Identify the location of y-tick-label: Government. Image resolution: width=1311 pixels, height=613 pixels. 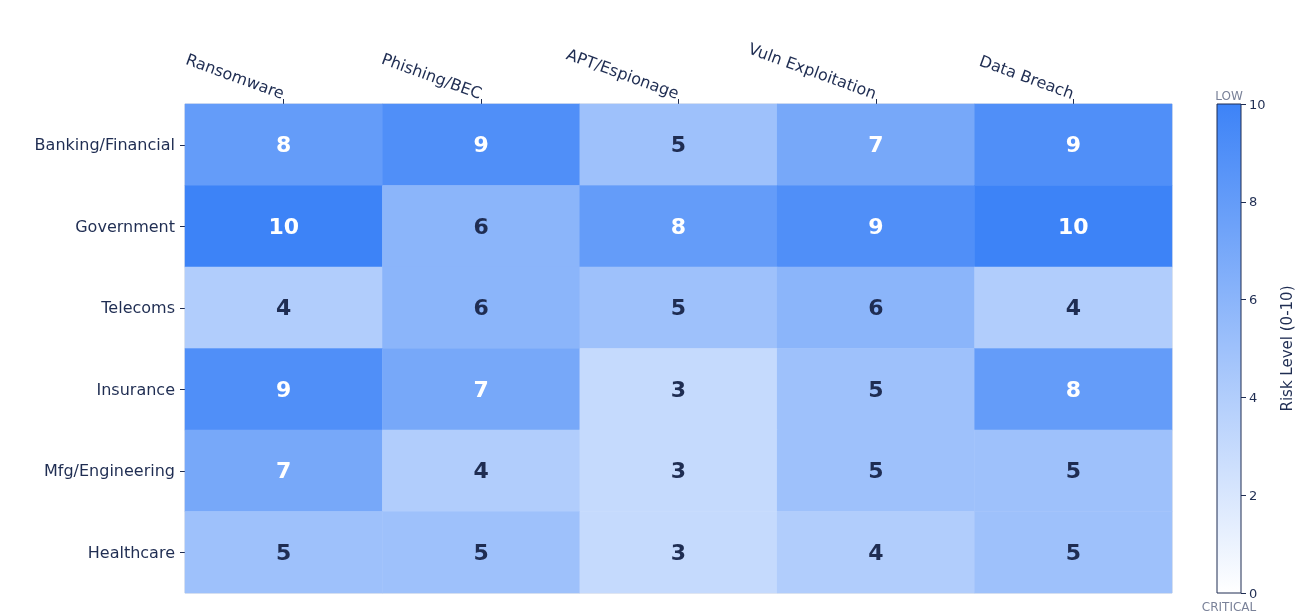
(125, 226).